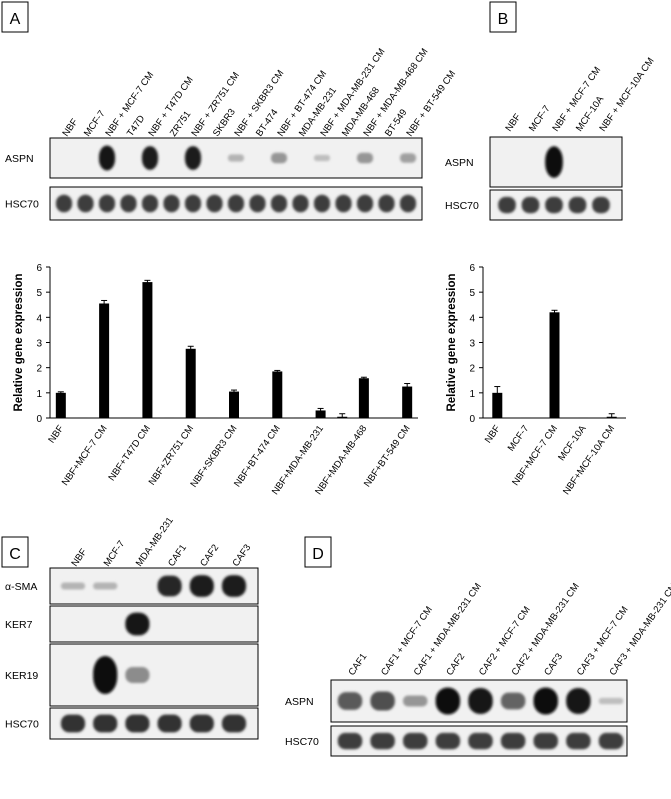 The width and height of the screenshot is (671, 799). I want to click on lane-label-c-2: MCF-7, so click(115, 554).